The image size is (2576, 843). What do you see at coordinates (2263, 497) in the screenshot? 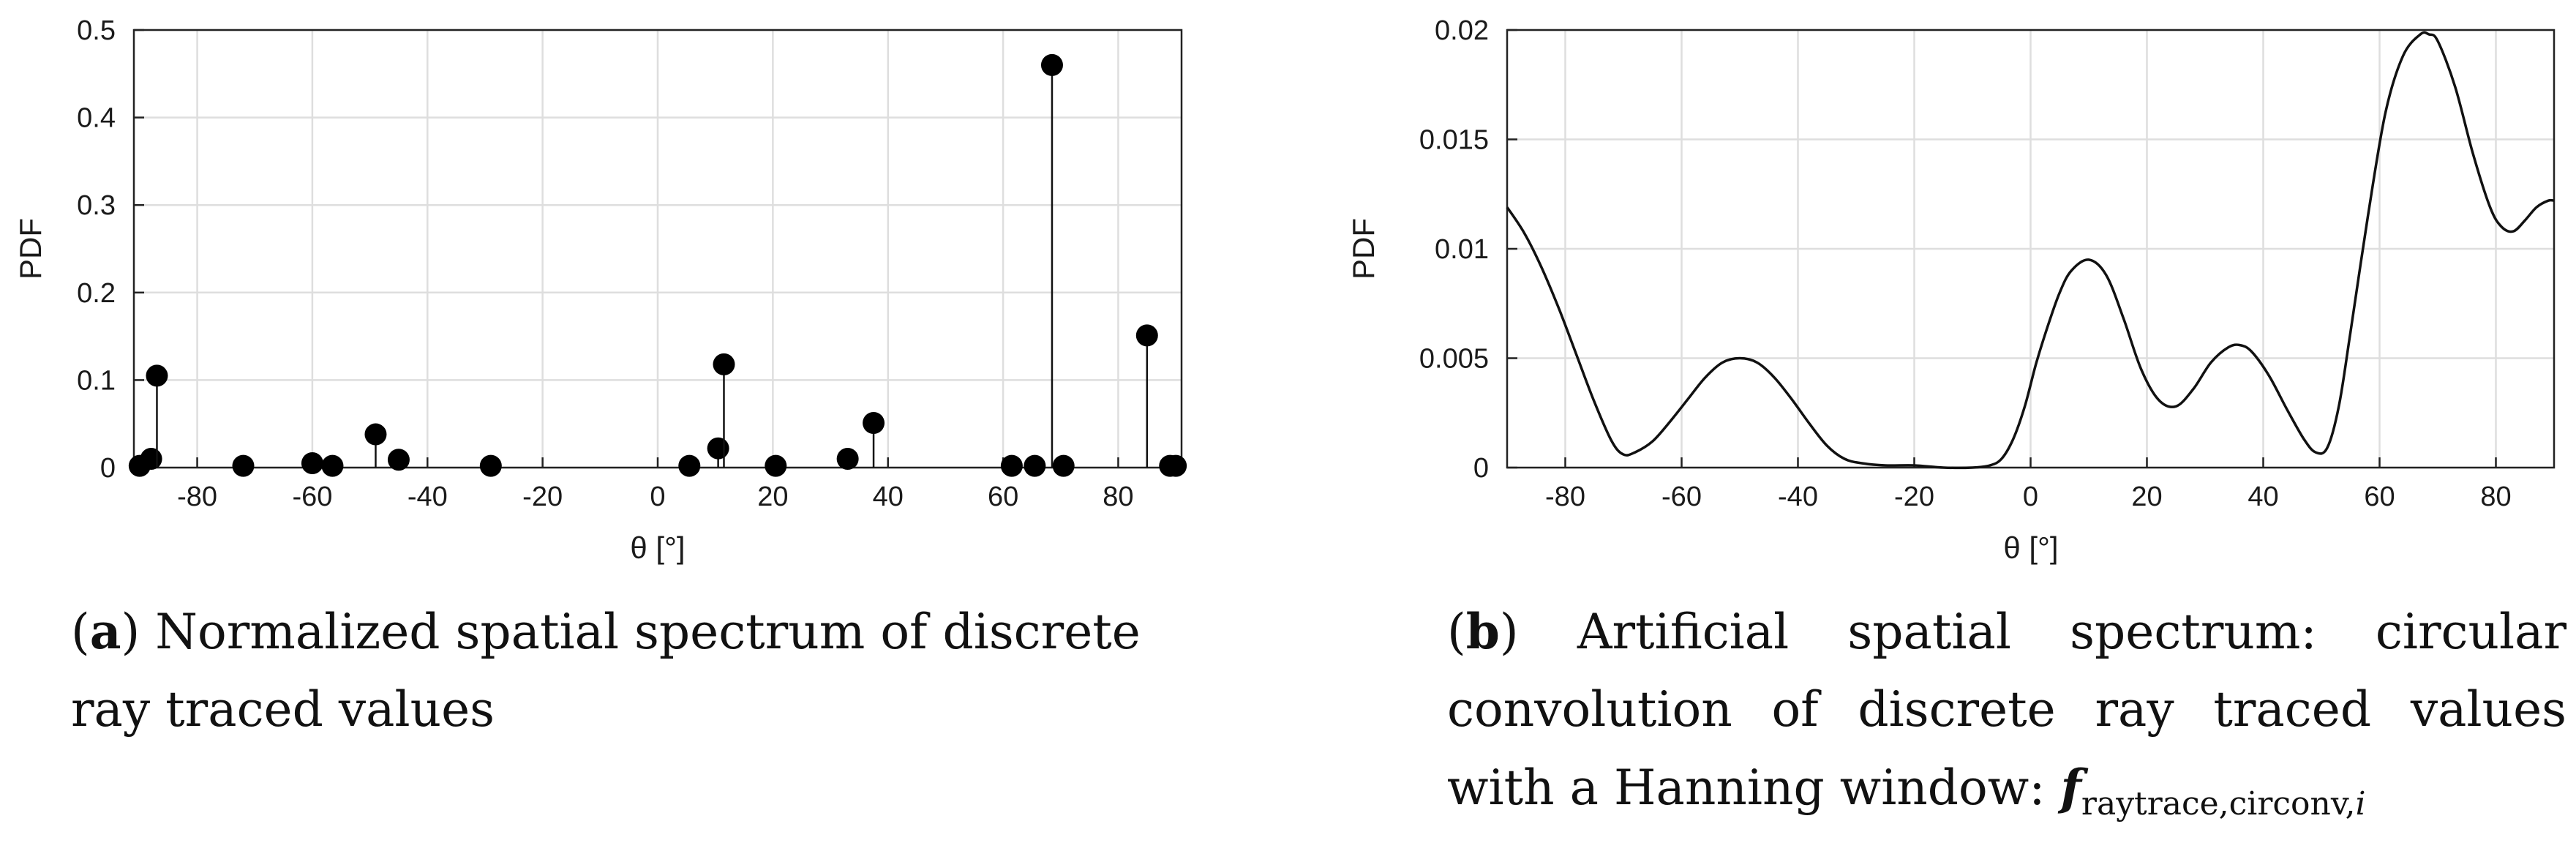
I see `b-x-tick-label: 40` at bounding box center [2263, 497].